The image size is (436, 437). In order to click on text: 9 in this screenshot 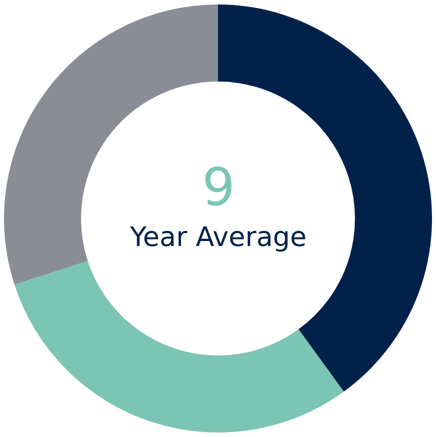, I will do `click(219, 188)`.